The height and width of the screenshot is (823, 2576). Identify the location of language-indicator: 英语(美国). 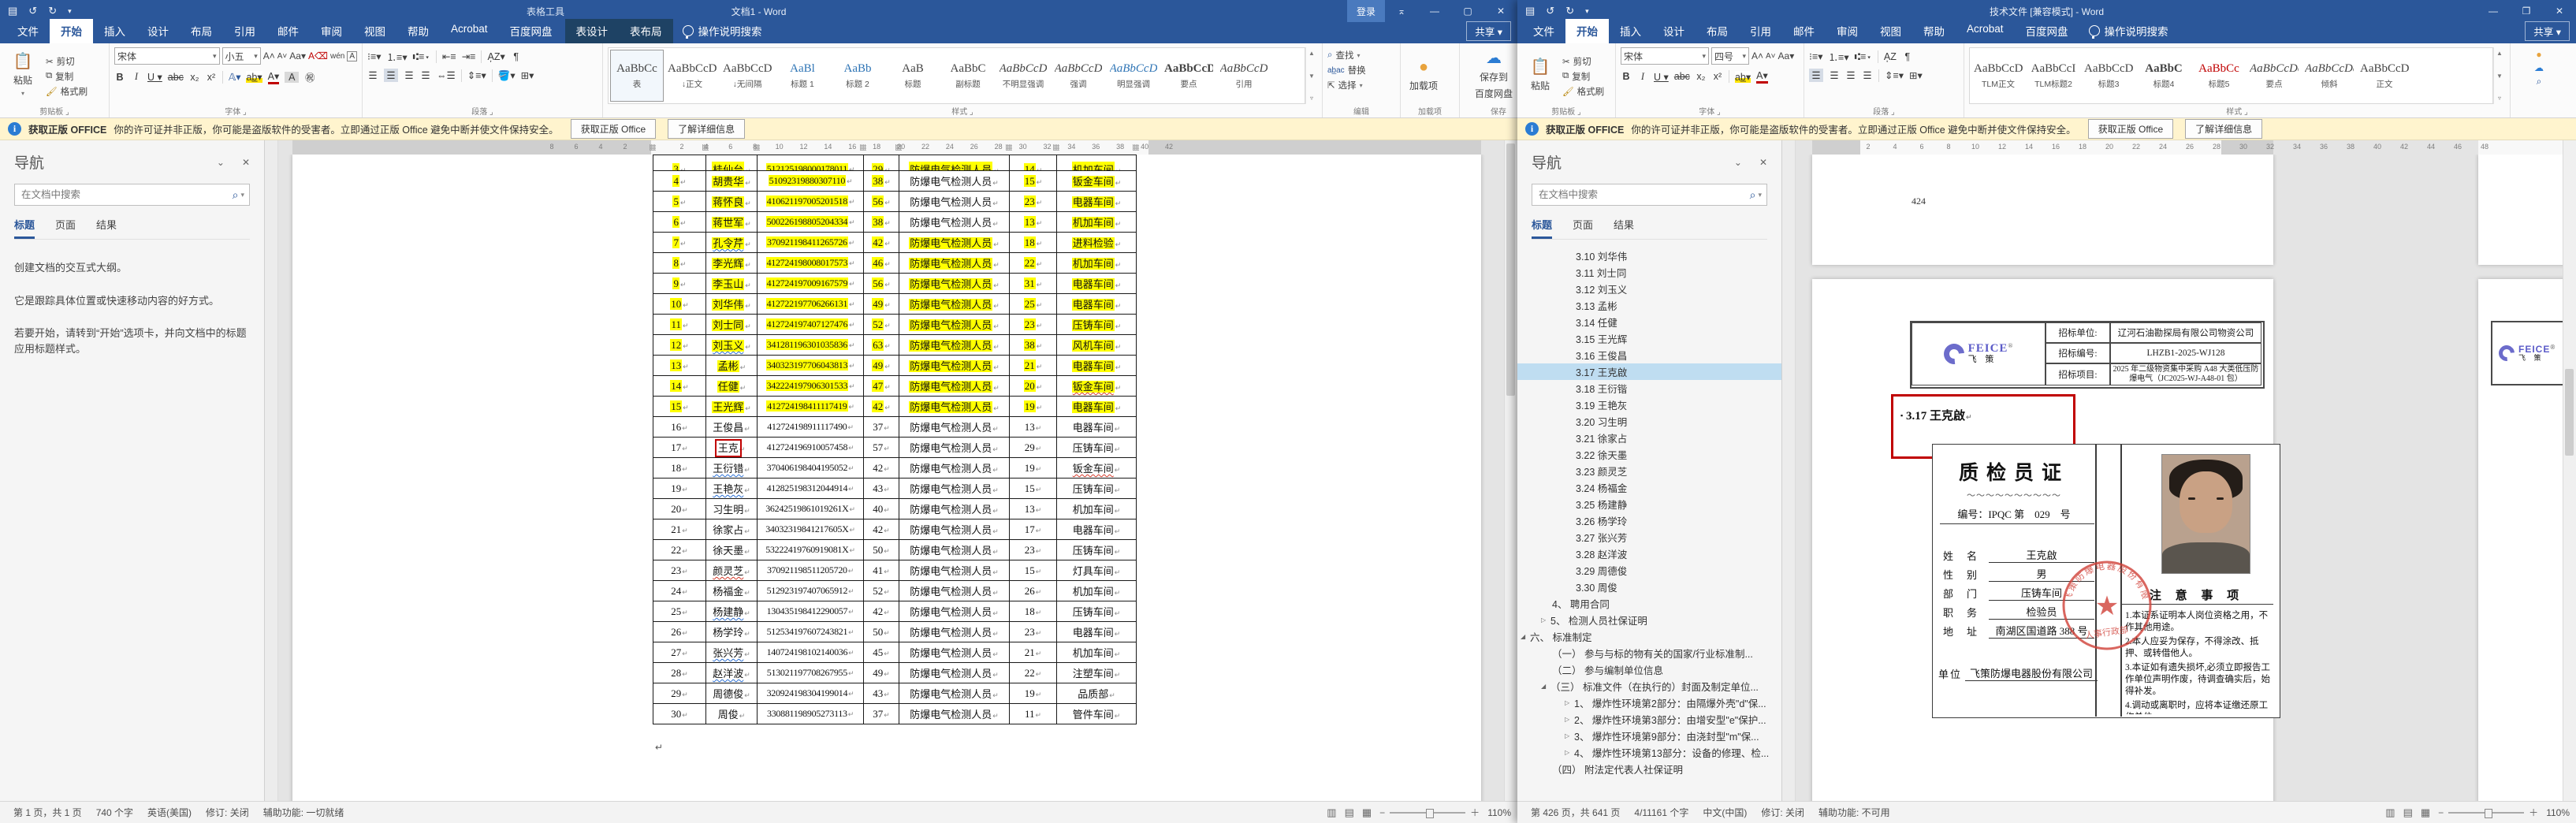
(169, 812).